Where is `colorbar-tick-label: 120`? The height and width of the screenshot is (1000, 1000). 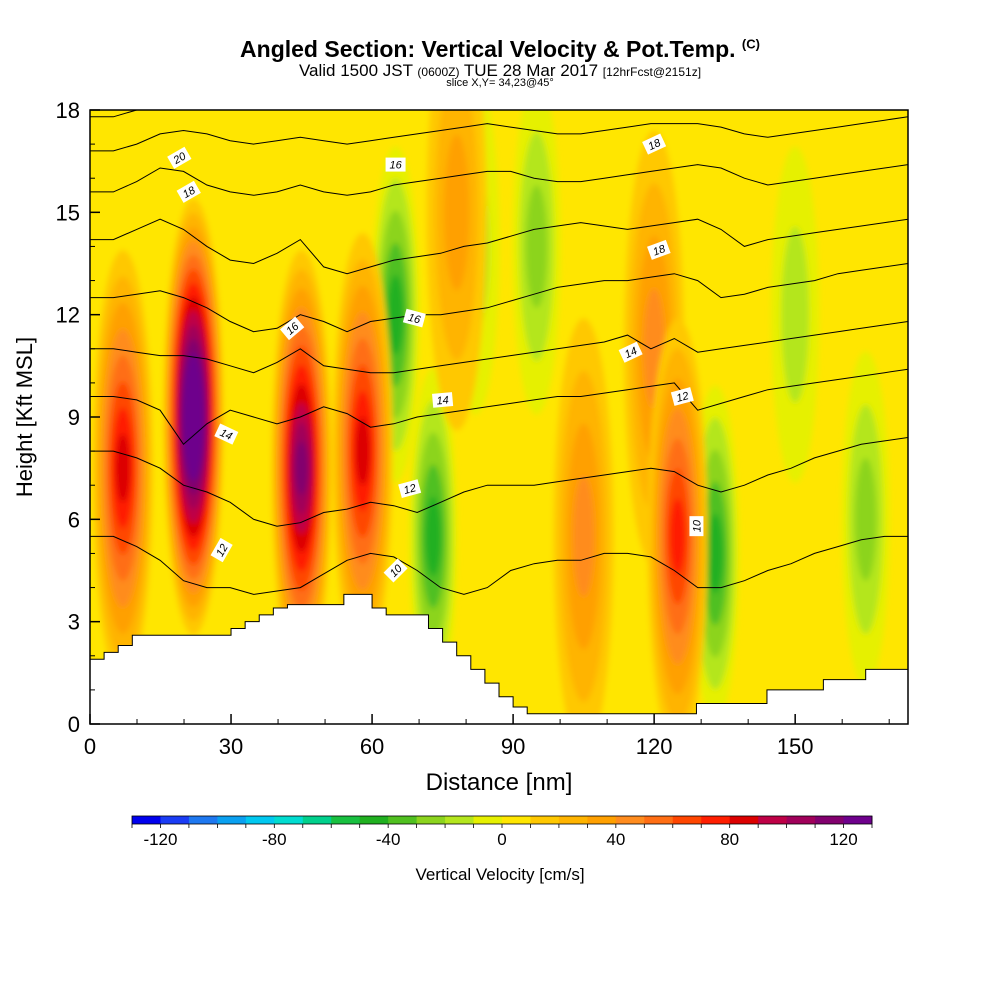
colorbar-tick-label: 120 is located at coordinates (843, 839).